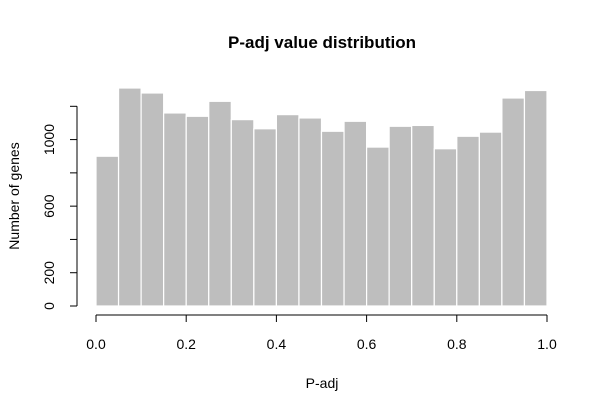 The width and height of the screenshot is (606, 413). Describe the element at coordinates (277, 344) in the screenshot. I see `x-tick-label: 0.4` at that location.